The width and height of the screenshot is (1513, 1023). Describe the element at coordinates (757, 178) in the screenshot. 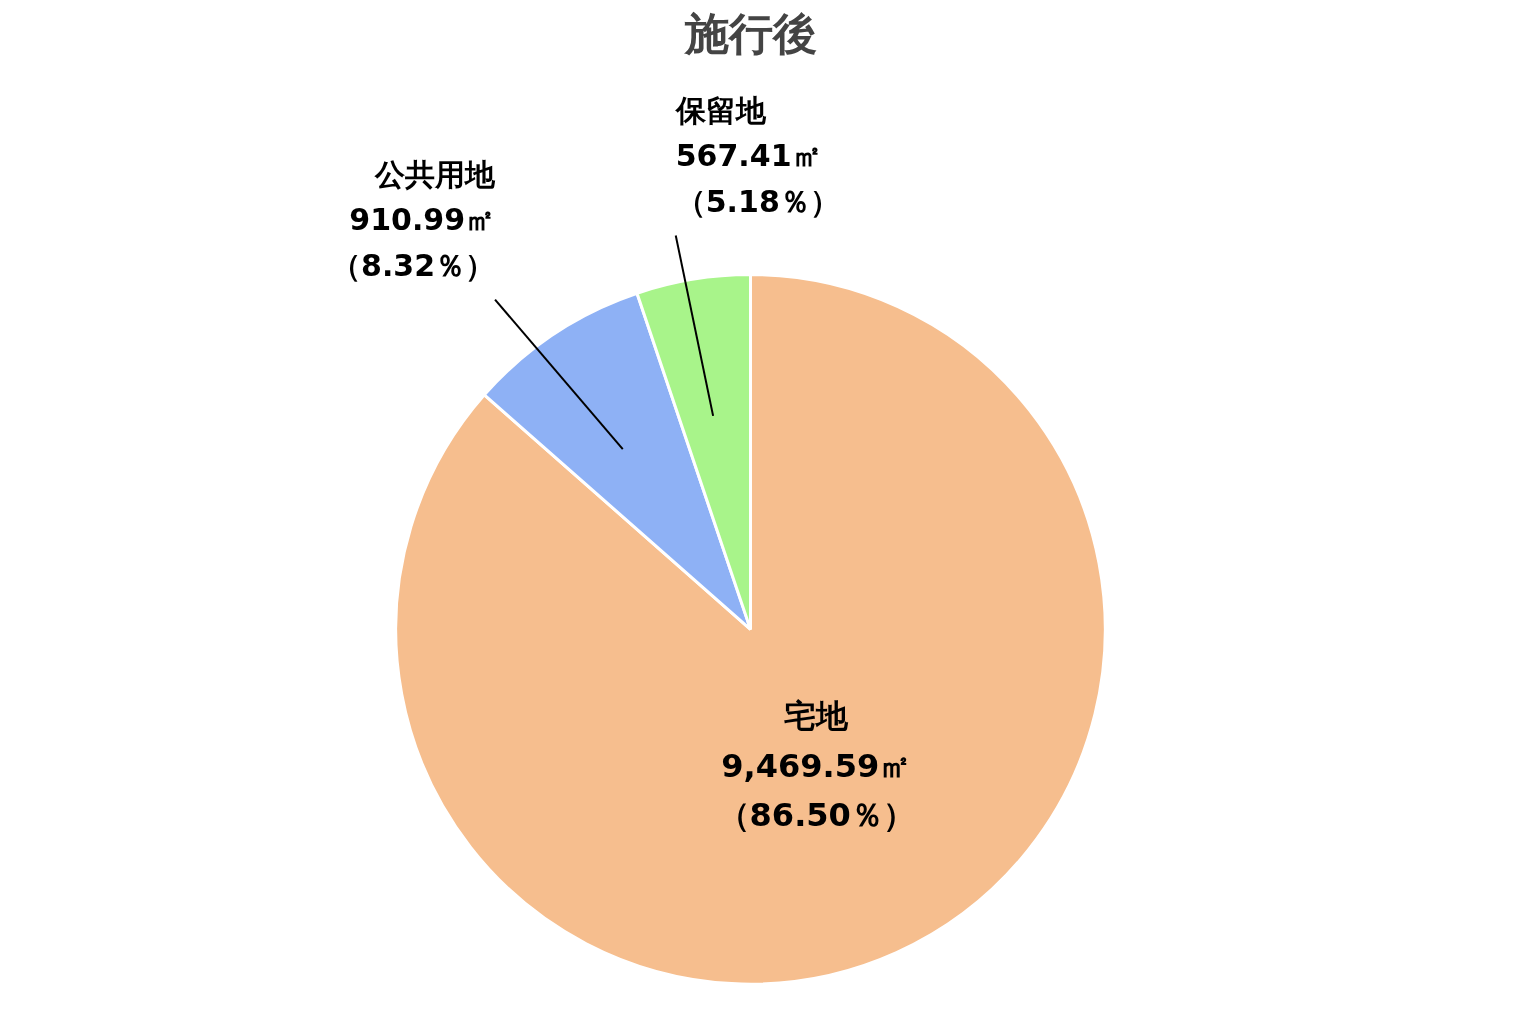

I see `data-label: 567.41㎡（5.18％）` at that location.